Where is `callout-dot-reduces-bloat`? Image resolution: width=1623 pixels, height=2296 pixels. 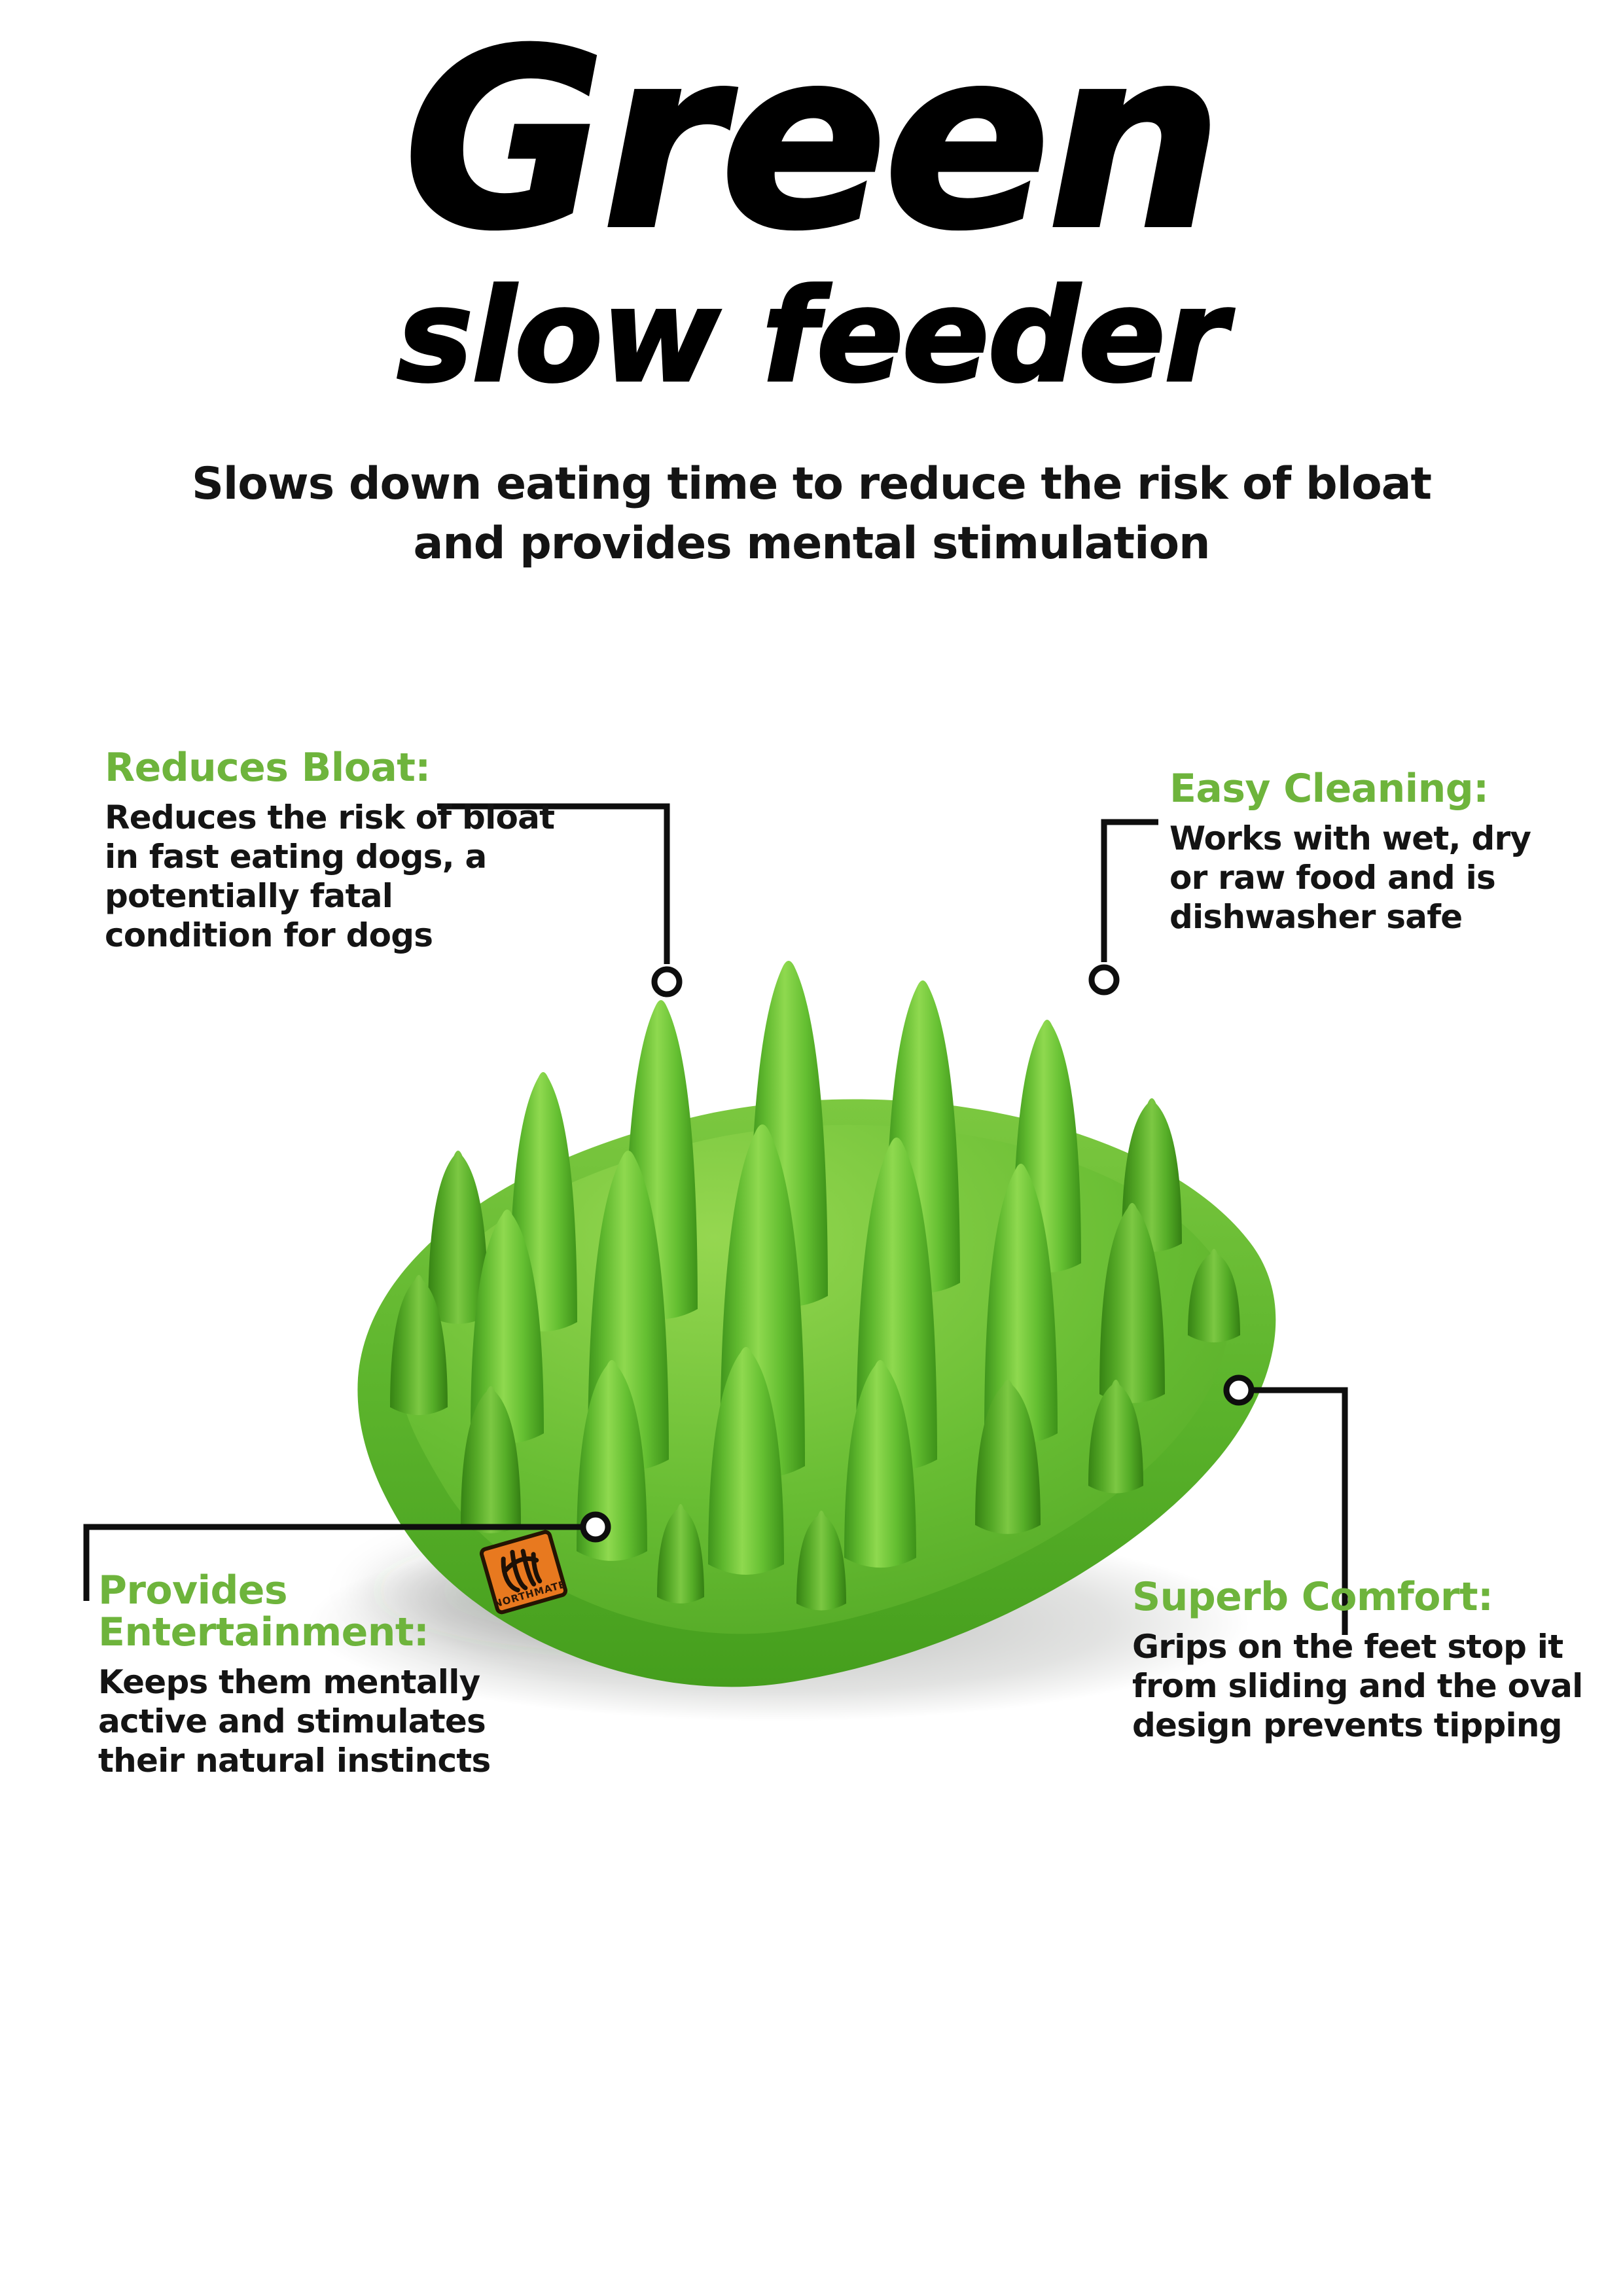
callout-dot-reduces-bloat is located at coordinates (667, 982).